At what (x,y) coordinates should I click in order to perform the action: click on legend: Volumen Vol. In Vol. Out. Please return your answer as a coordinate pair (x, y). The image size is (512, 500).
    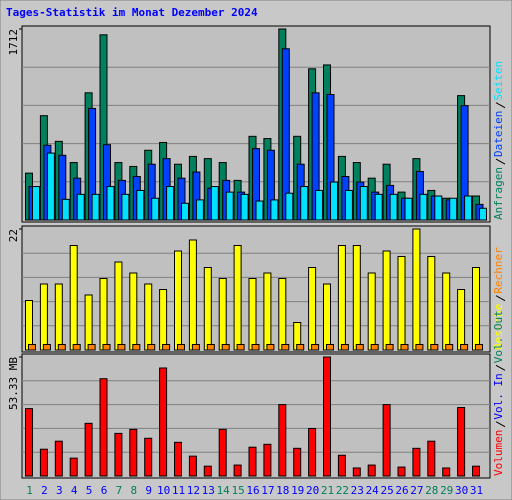
    Looking at the image, I should click on (499, 393).